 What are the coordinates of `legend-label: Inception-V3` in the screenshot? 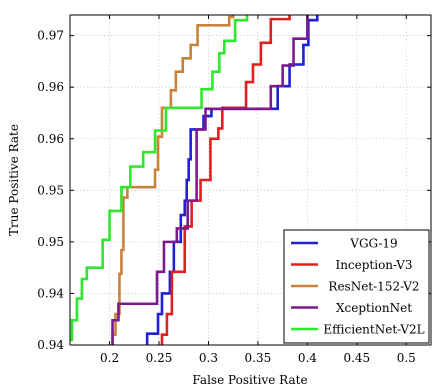 It's located at (373, 265).